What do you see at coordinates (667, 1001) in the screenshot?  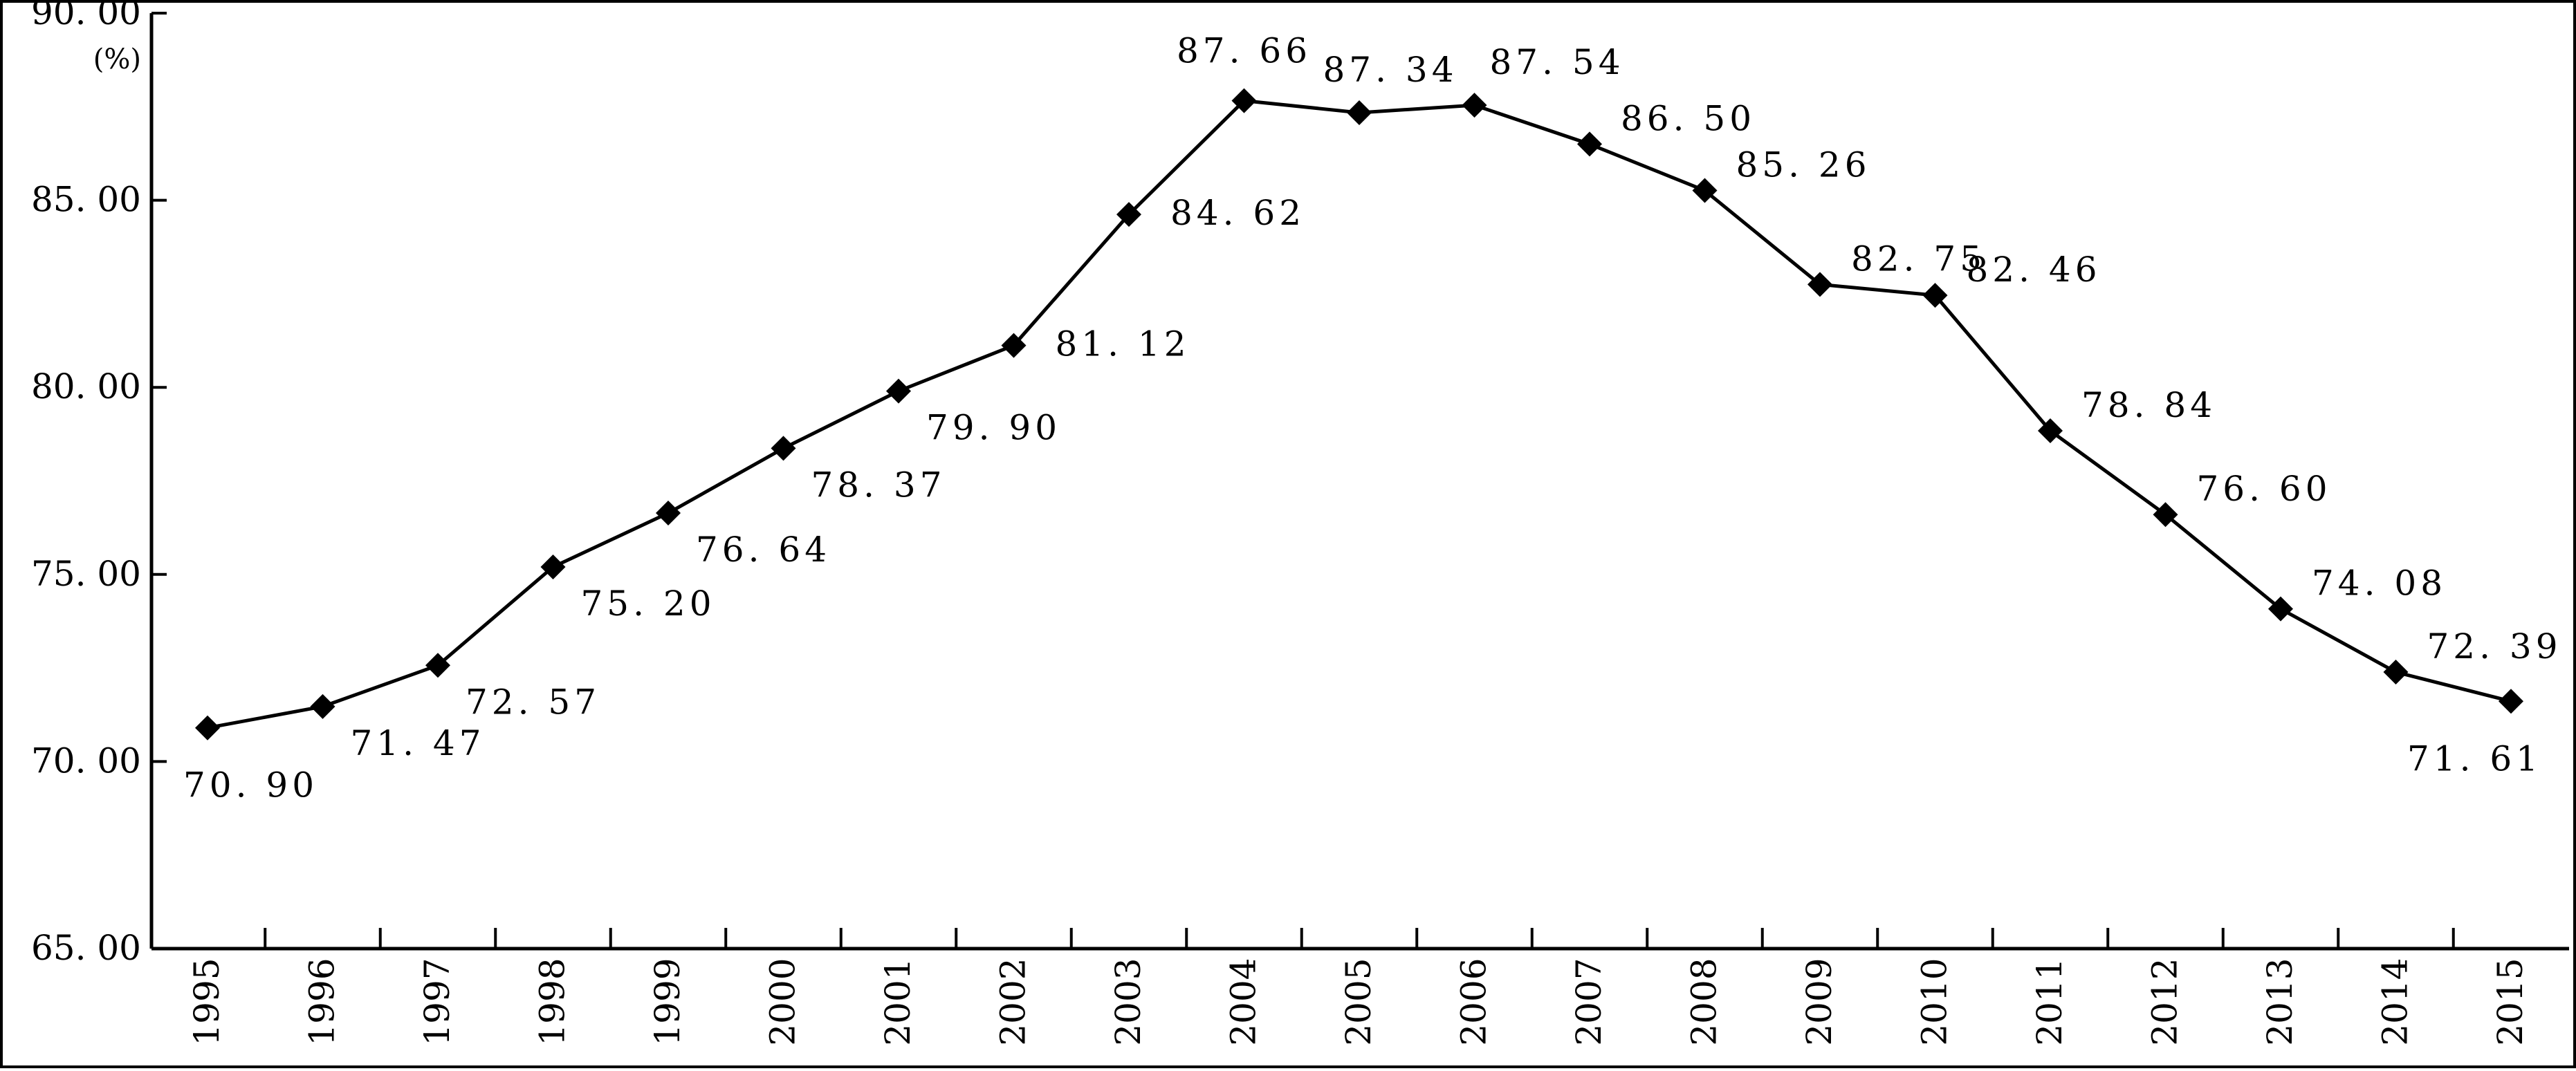 I see `x-tick-label: 1999` at bounding box center [667, 1001].